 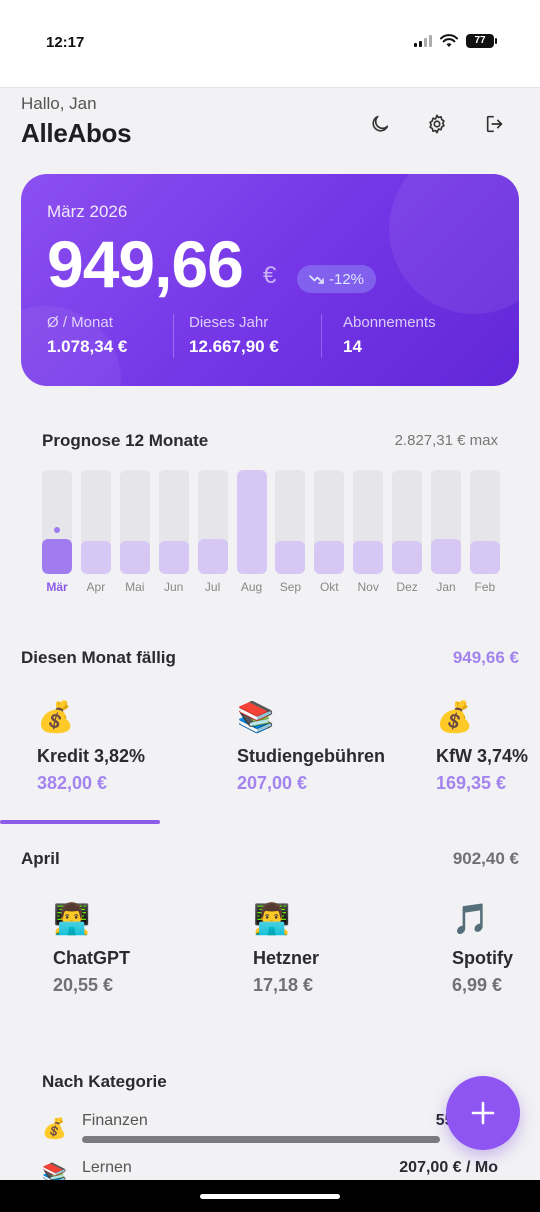 What do you see at coordinates (40, 858) in the screenshot?
I see `april-section-title: April` at bounding box center [40, 858].